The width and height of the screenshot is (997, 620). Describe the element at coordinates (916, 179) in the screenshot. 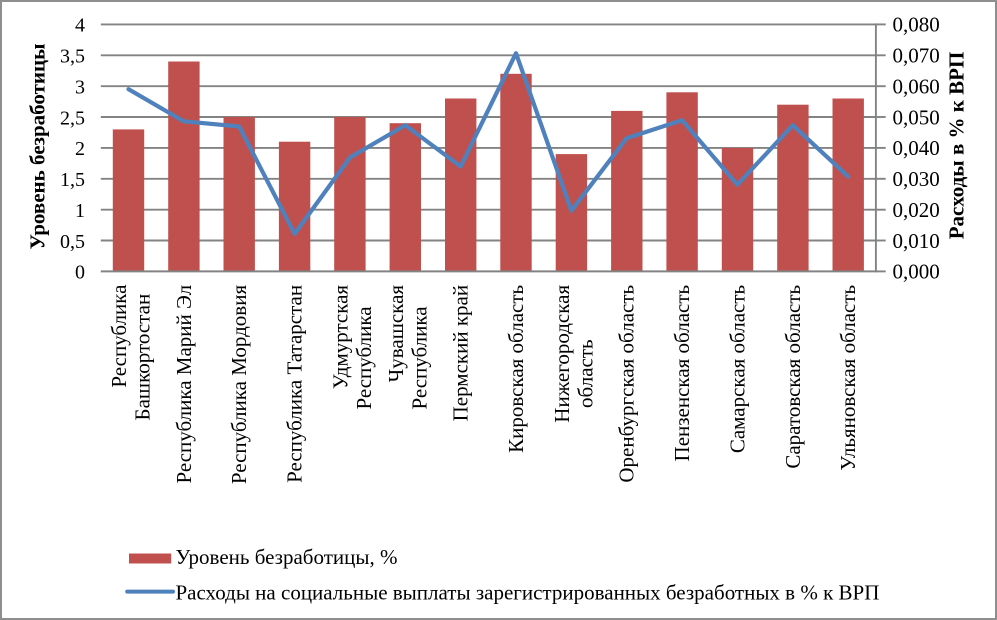

I see `svg-text: 0,030` at that location.